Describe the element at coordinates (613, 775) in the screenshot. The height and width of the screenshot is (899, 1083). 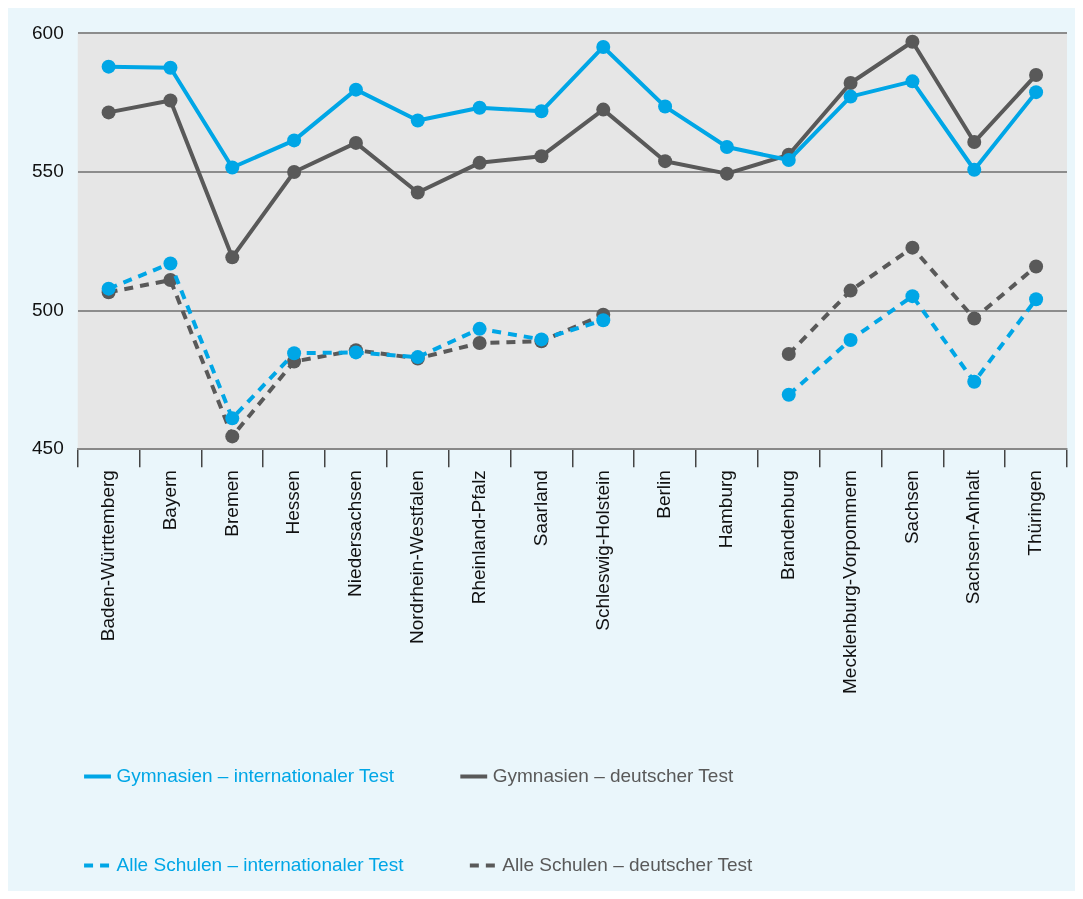
I see `legend-label: Gymnasien – deutscher Test` at that location.